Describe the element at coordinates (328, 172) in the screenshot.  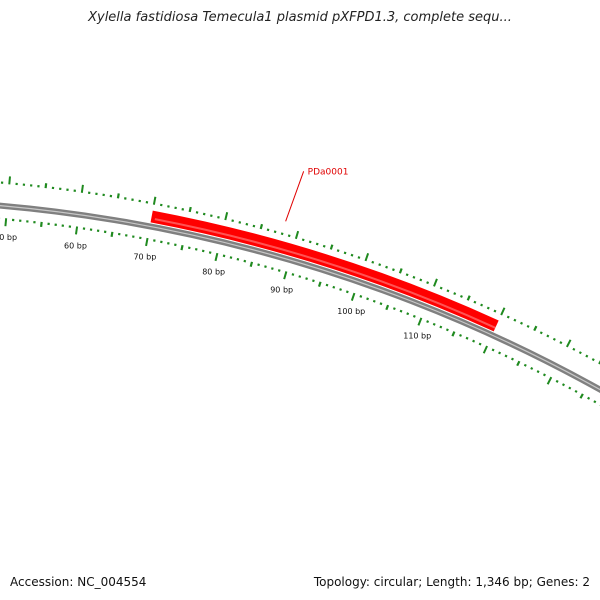
I see `gene-label: PDa0001` at that location.